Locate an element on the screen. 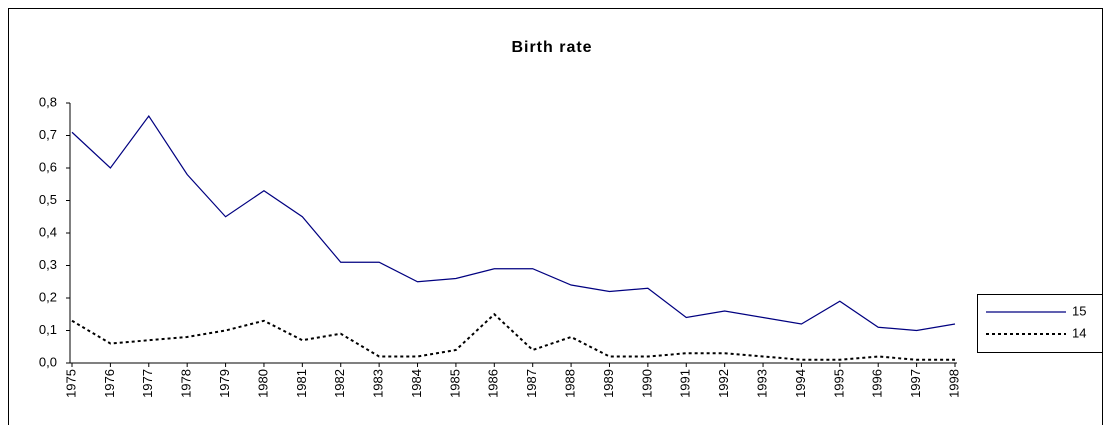  x-tick-label: 1996 is located at coordinates (877, 383).